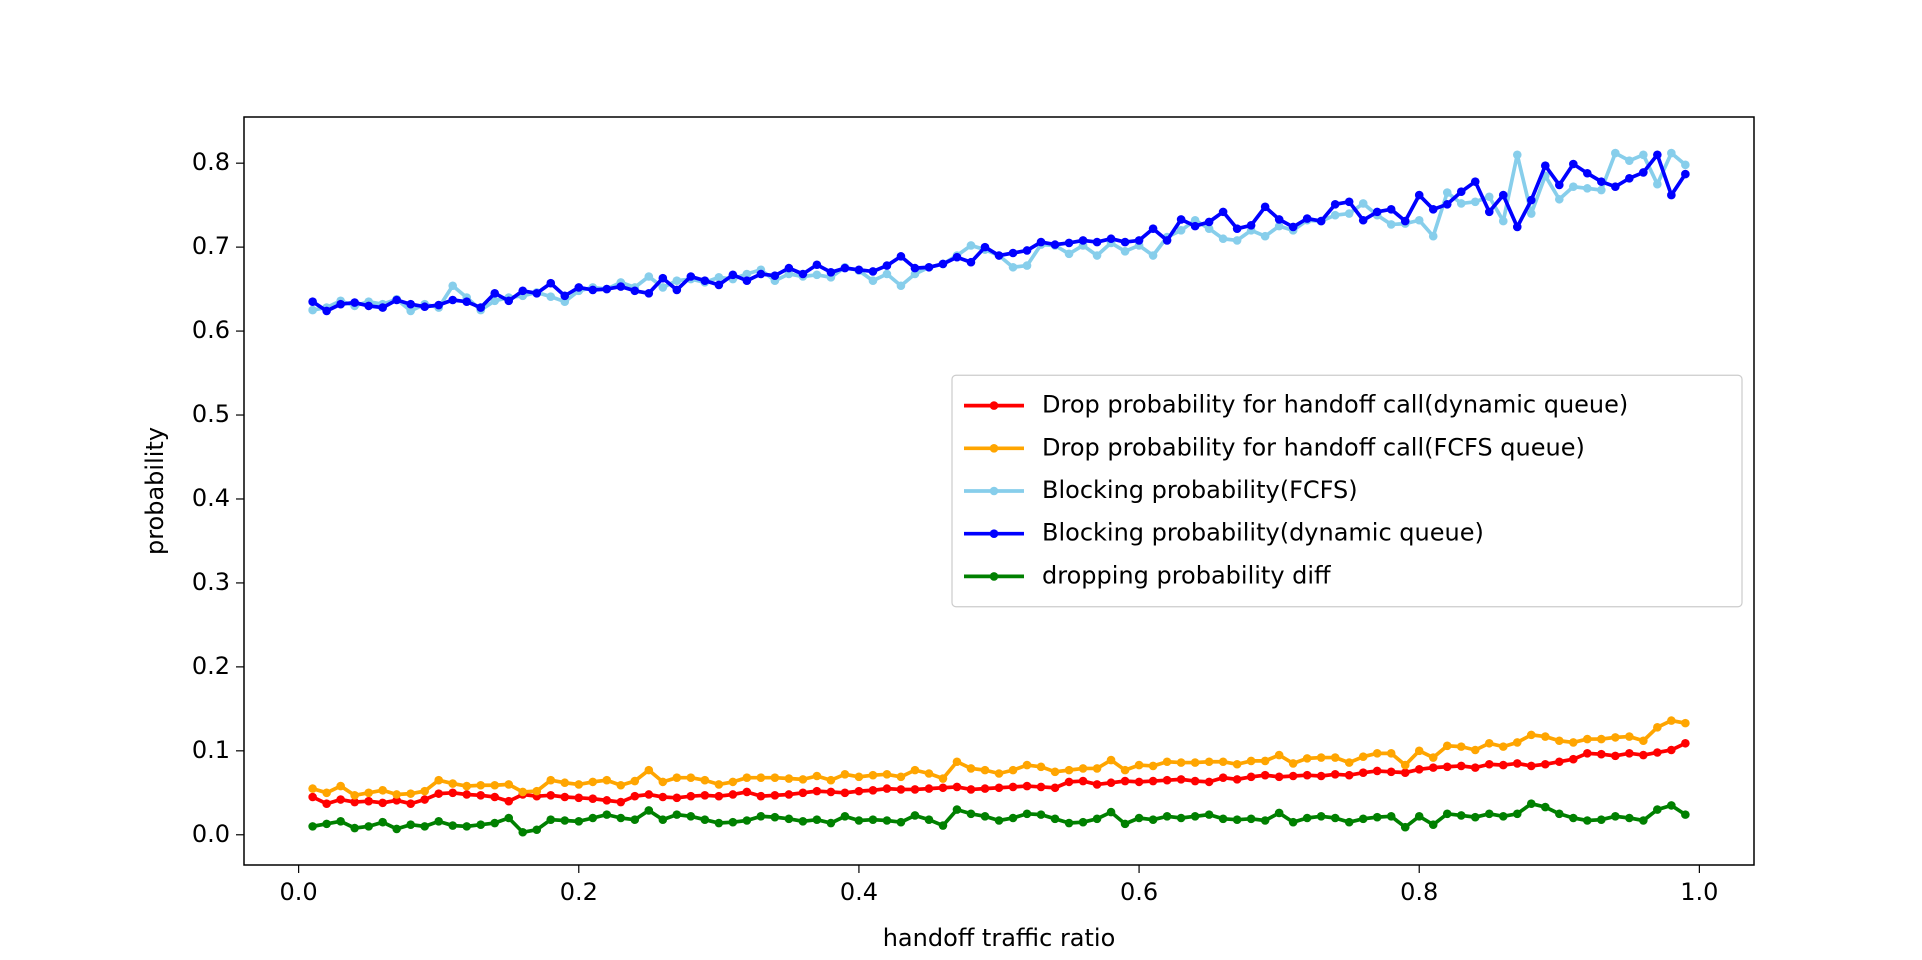 The image size is (1922, 960). Describe the element at coordinates (211, 498) in the screenshot. I see `y-tick-label: 0.4` at that location.